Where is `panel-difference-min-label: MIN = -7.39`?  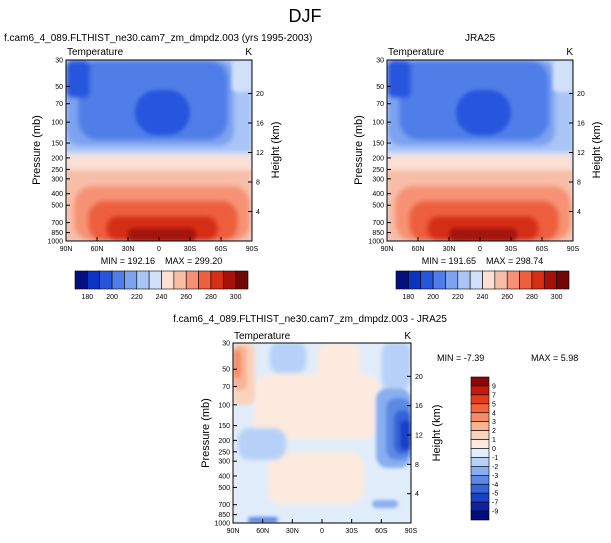 panel-difference-min-label: MIN = -7.39 is located at coordinates (460, 358).